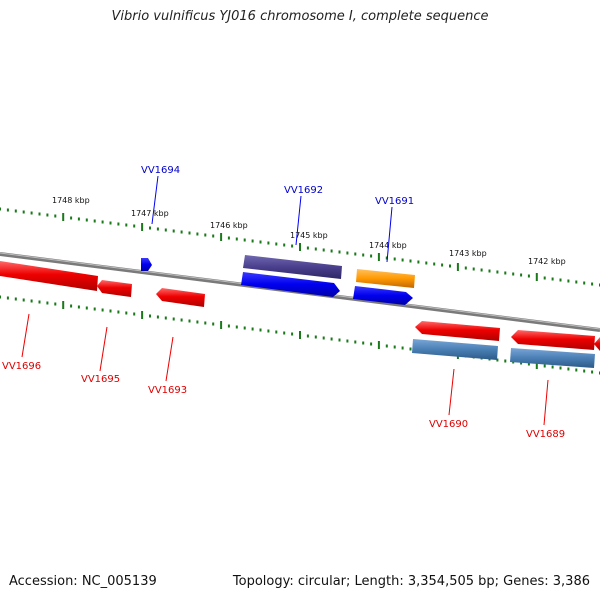 Image resolution: width=600 pixels, height=600 pixels. What do you see at coordinates (21, 366) in the screenshot?
I see `gene-label-vv1696: VV1696` at bounding box center [21, 366].